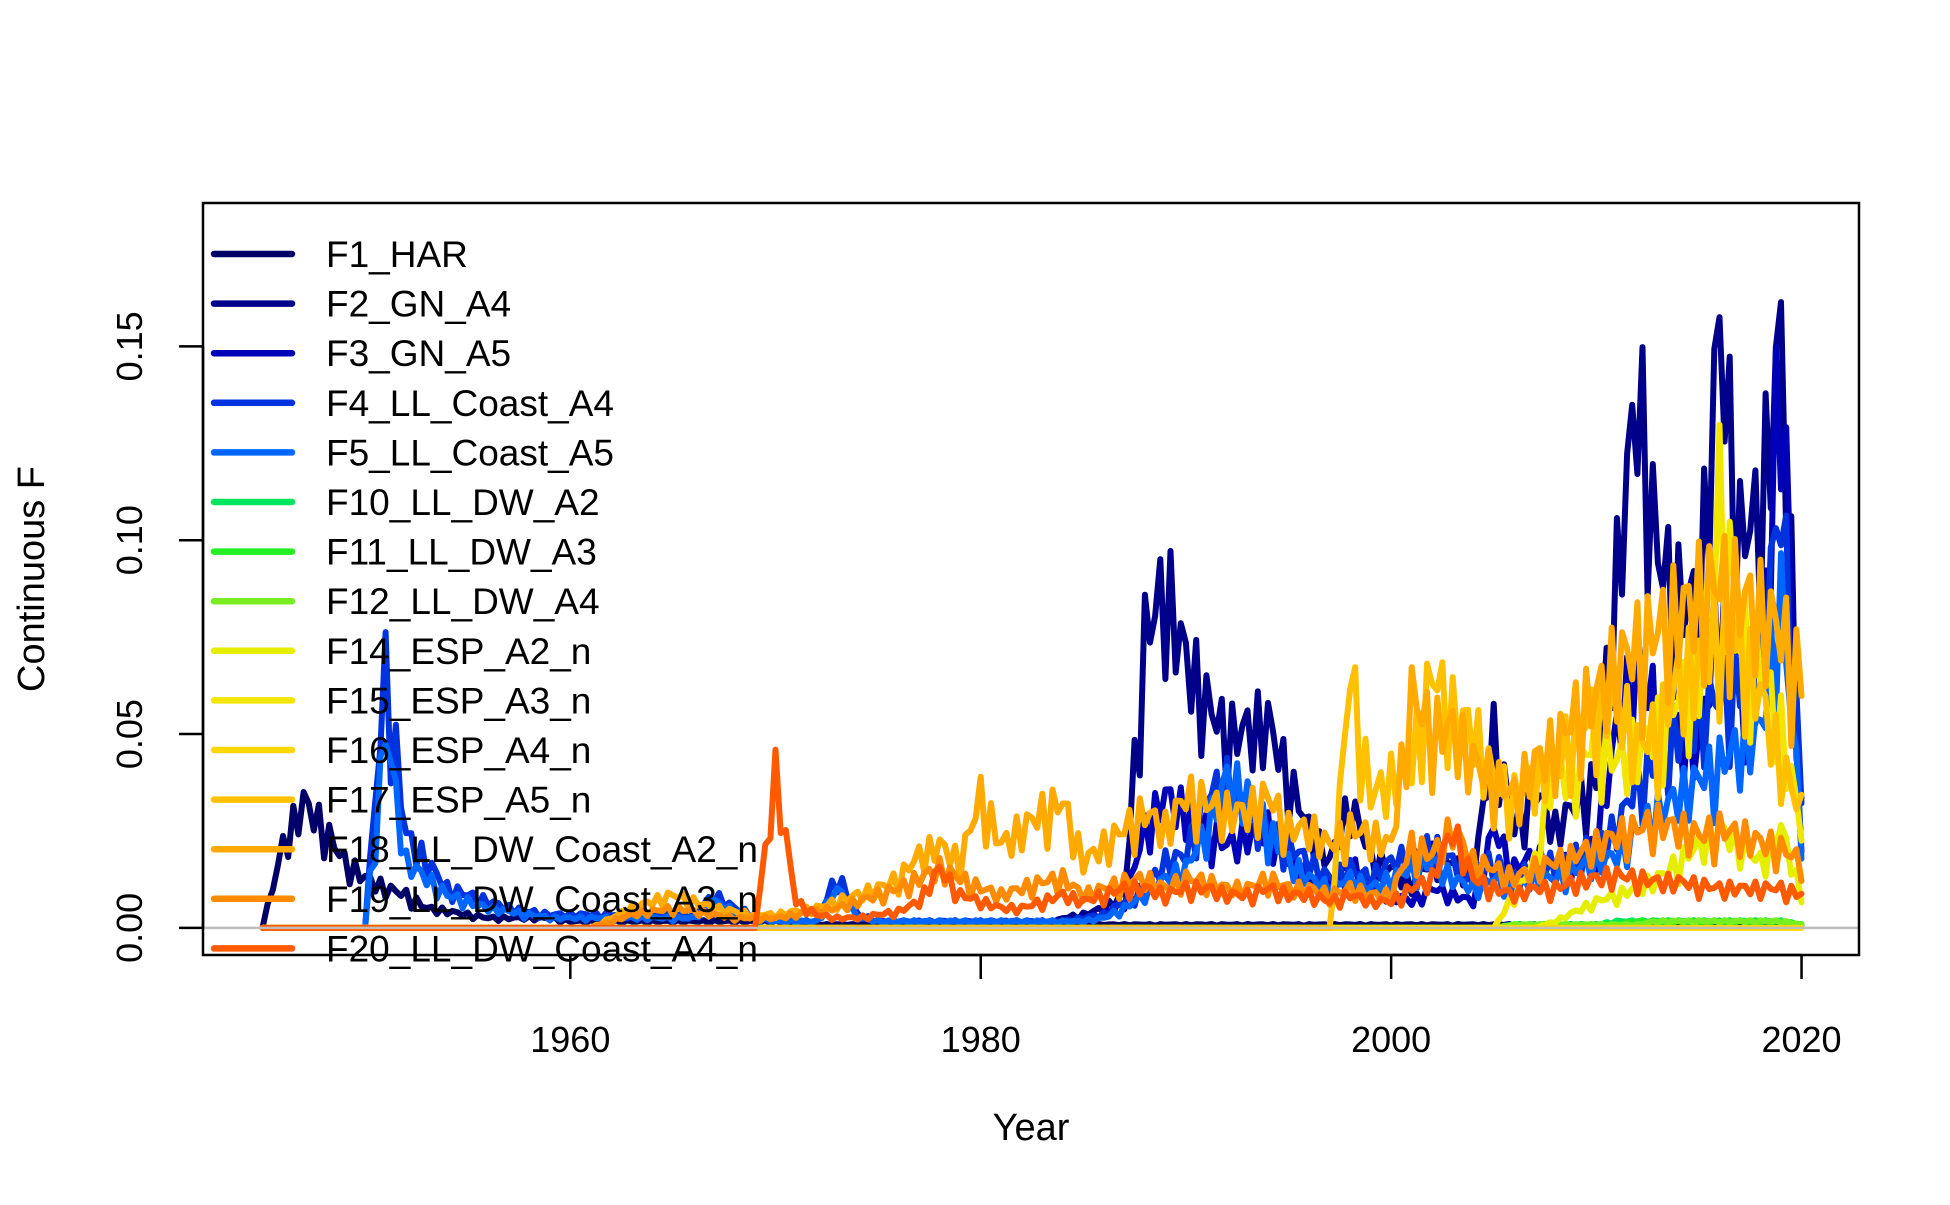 Image resolution: width=1950 pixels, height=1205 pixels. Describe the element at coordinates (129, 540) in the screenshot. I see `y-tick-label-2: 0.10` at that location.